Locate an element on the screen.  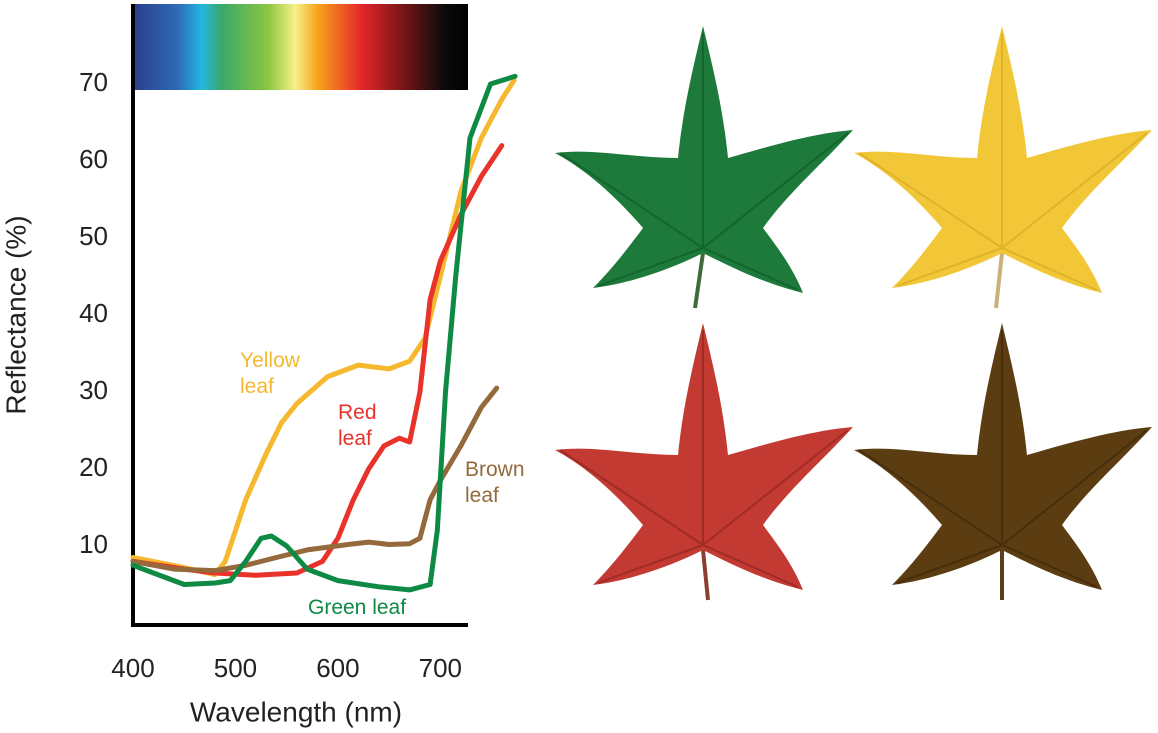
x-tick-label: 500 is located at coordinates (235, 668).